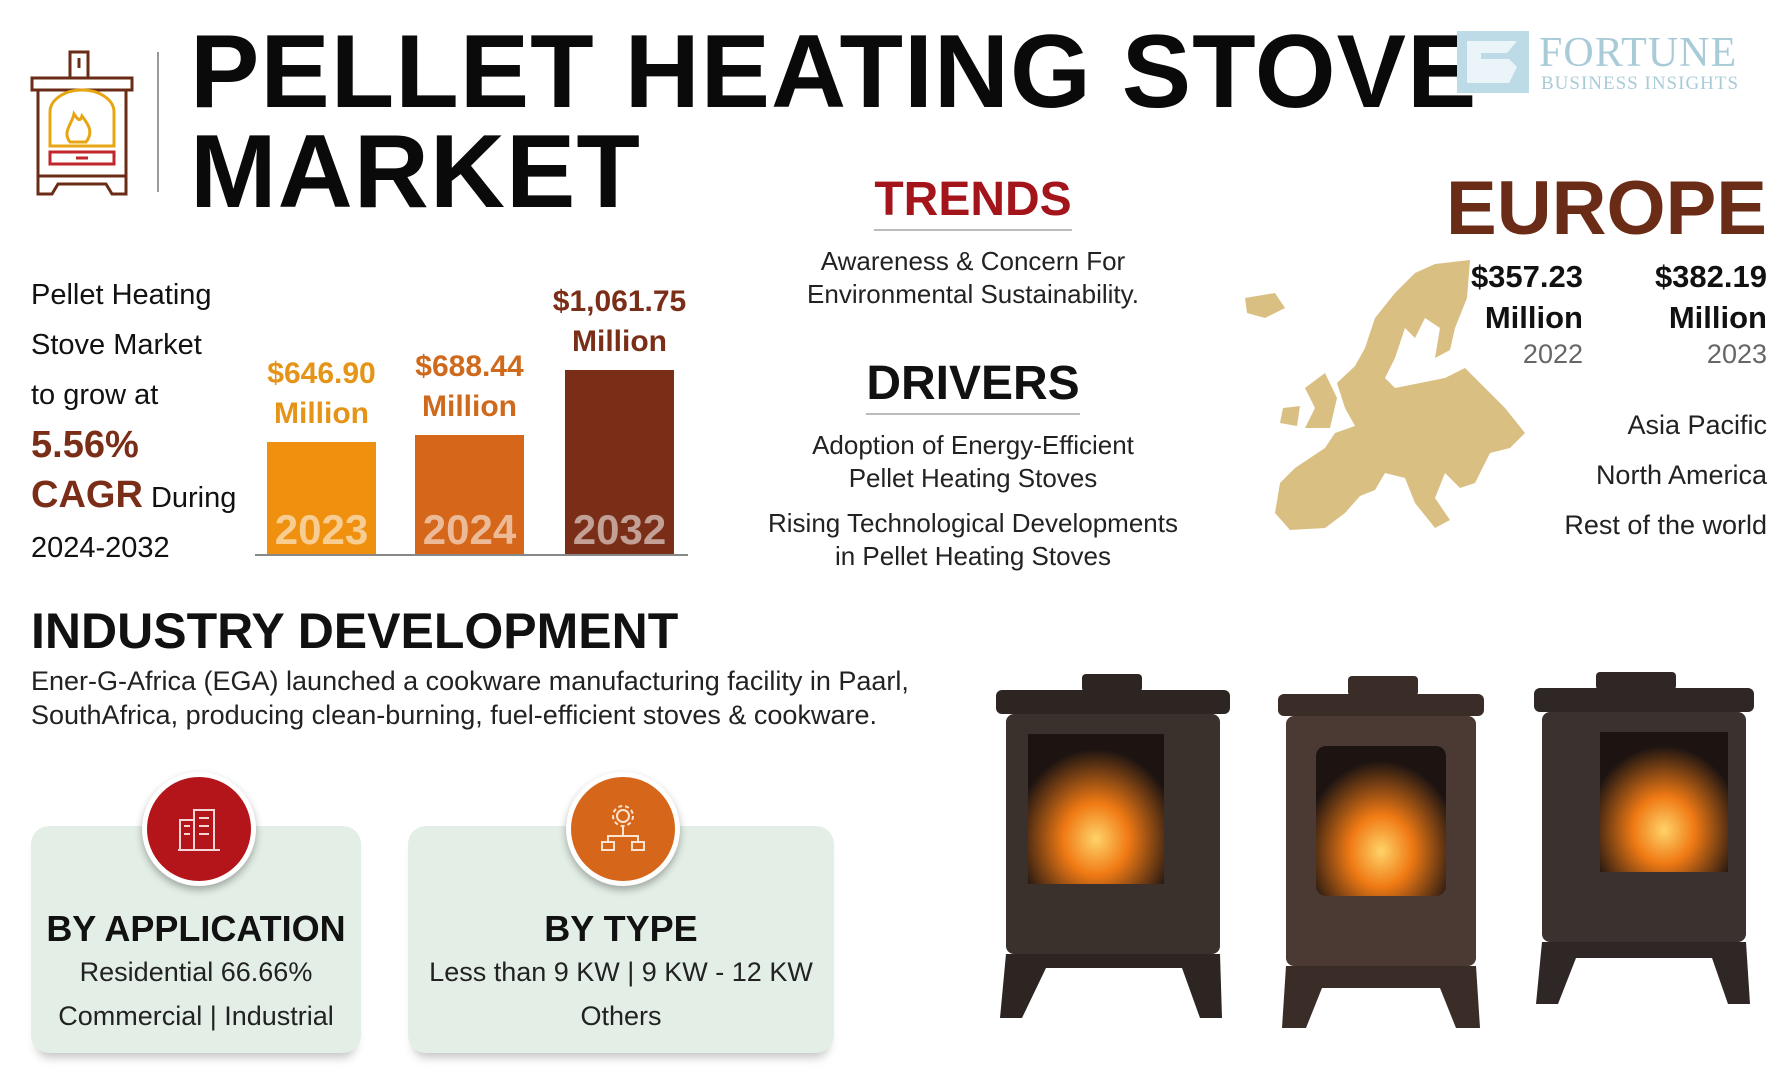 The height and width of the screenshot is (1080, 1790). Describe the element at coordinates (973, 445) in the screenshot. I see `driver-1-line-1: Adoption of Energy-Efficient` at that location.